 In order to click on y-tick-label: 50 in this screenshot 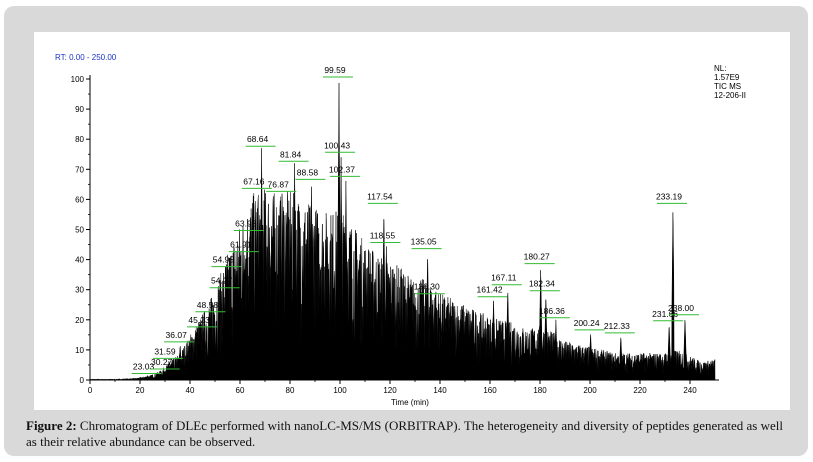, I will do `click(79, 230)`.